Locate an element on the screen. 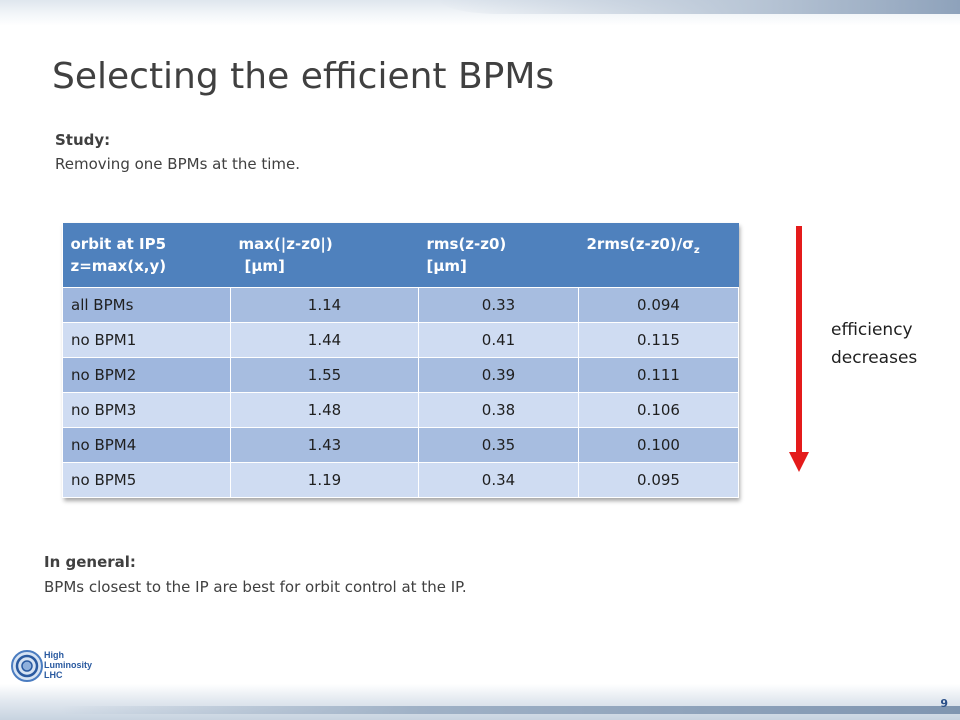 The width and height of the screenshot is (960, 720). cell-rms: 0.34 is located at coordinates (498, 480).